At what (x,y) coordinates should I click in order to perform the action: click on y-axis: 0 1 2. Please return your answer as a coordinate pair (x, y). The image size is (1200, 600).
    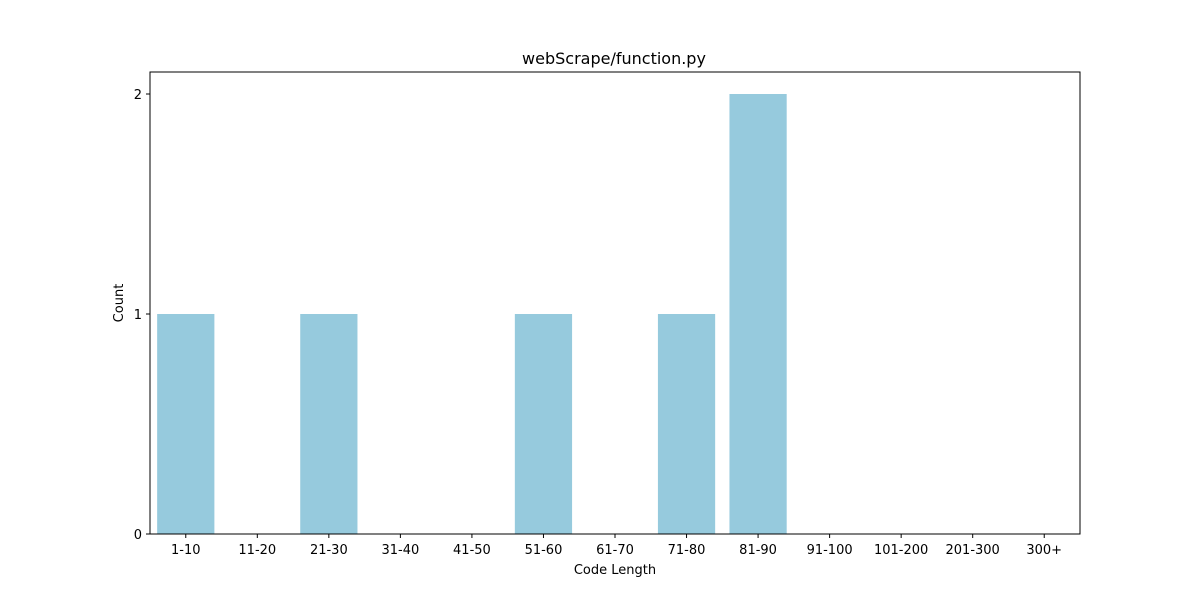
    Looking at the image, I should click on (142, 315).